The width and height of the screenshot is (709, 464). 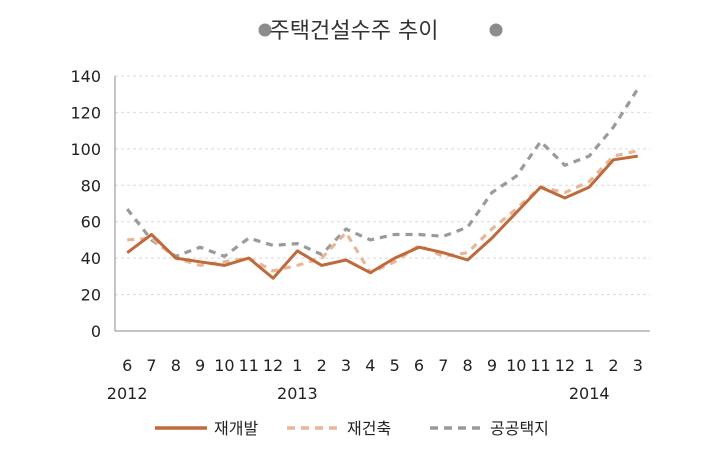 I want to click on year-label: 2012, so click(x=127, y=393).